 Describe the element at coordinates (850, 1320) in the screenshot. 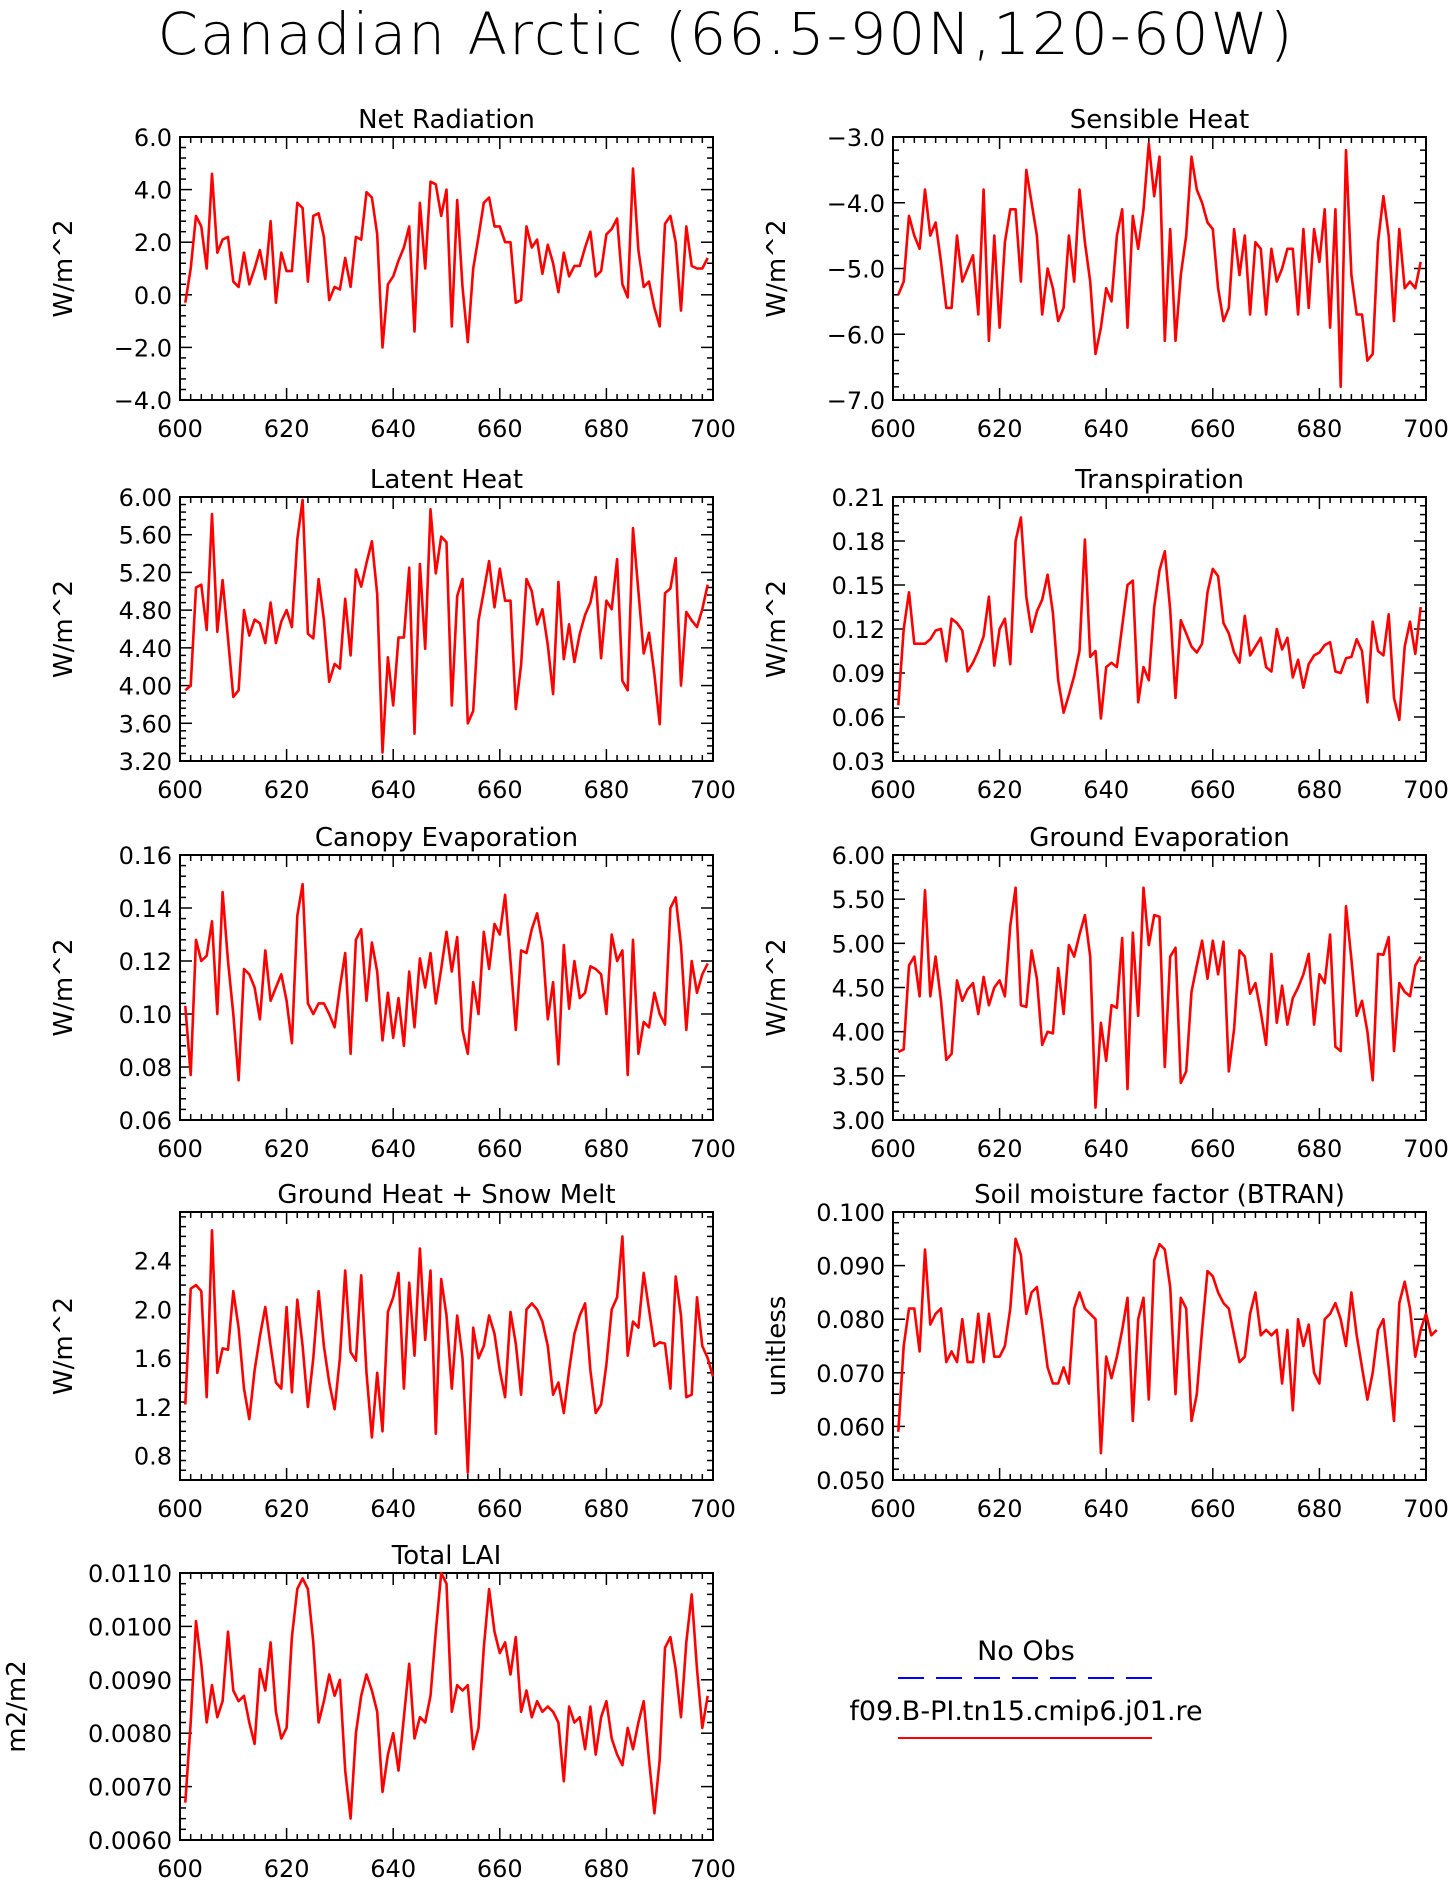

I see `y-tick-label: 0.080` at that location.